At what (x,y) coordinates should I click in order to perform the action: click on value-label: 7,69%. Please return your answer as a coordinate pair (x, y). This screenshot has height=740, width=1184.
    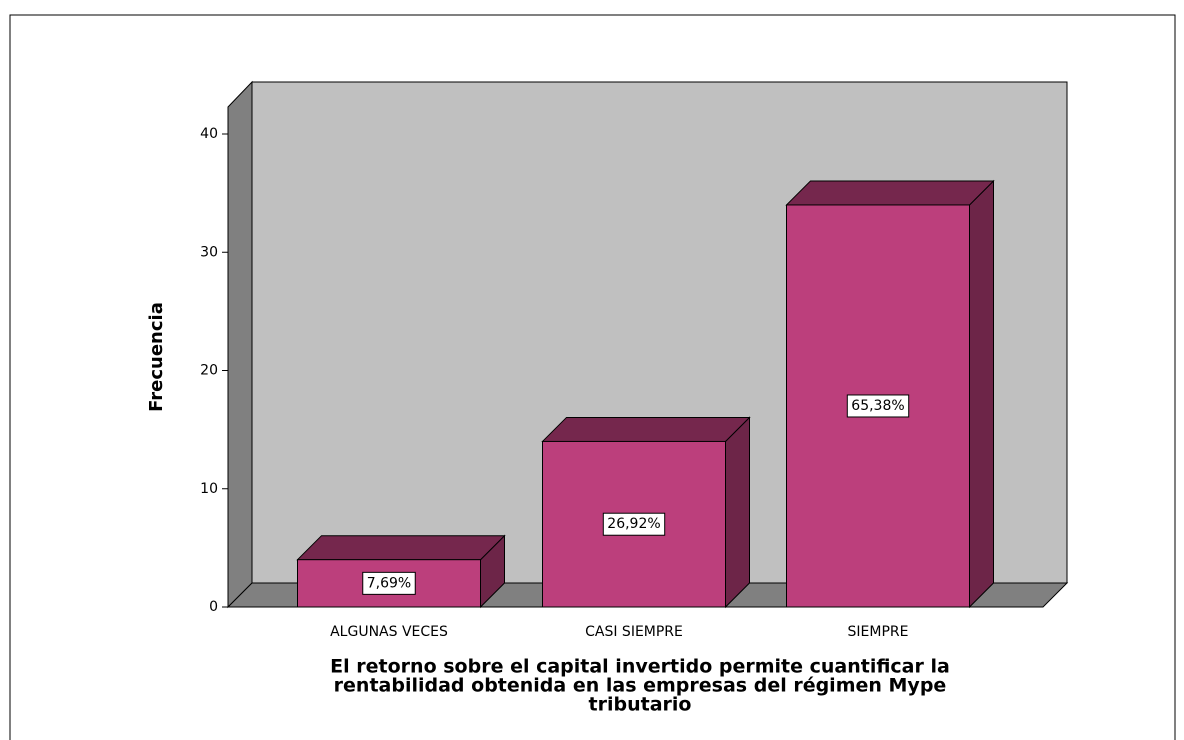
    Looking at the image, I should click on (389, 583).